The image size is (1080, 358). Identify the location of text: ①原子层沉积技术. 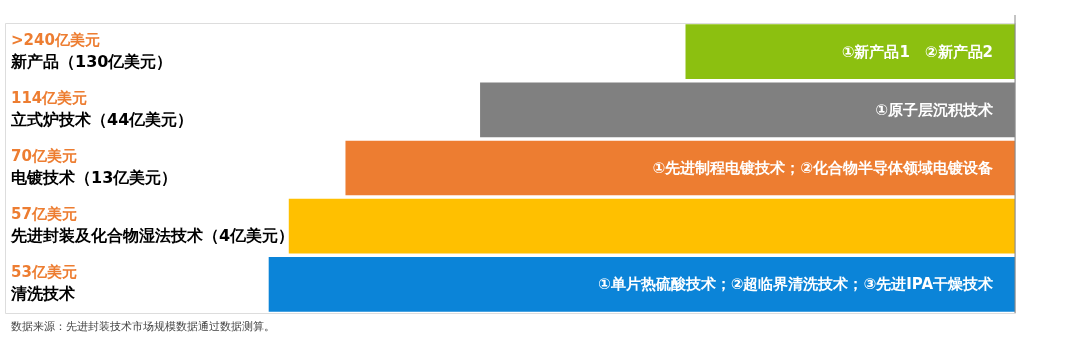
(934, 109).